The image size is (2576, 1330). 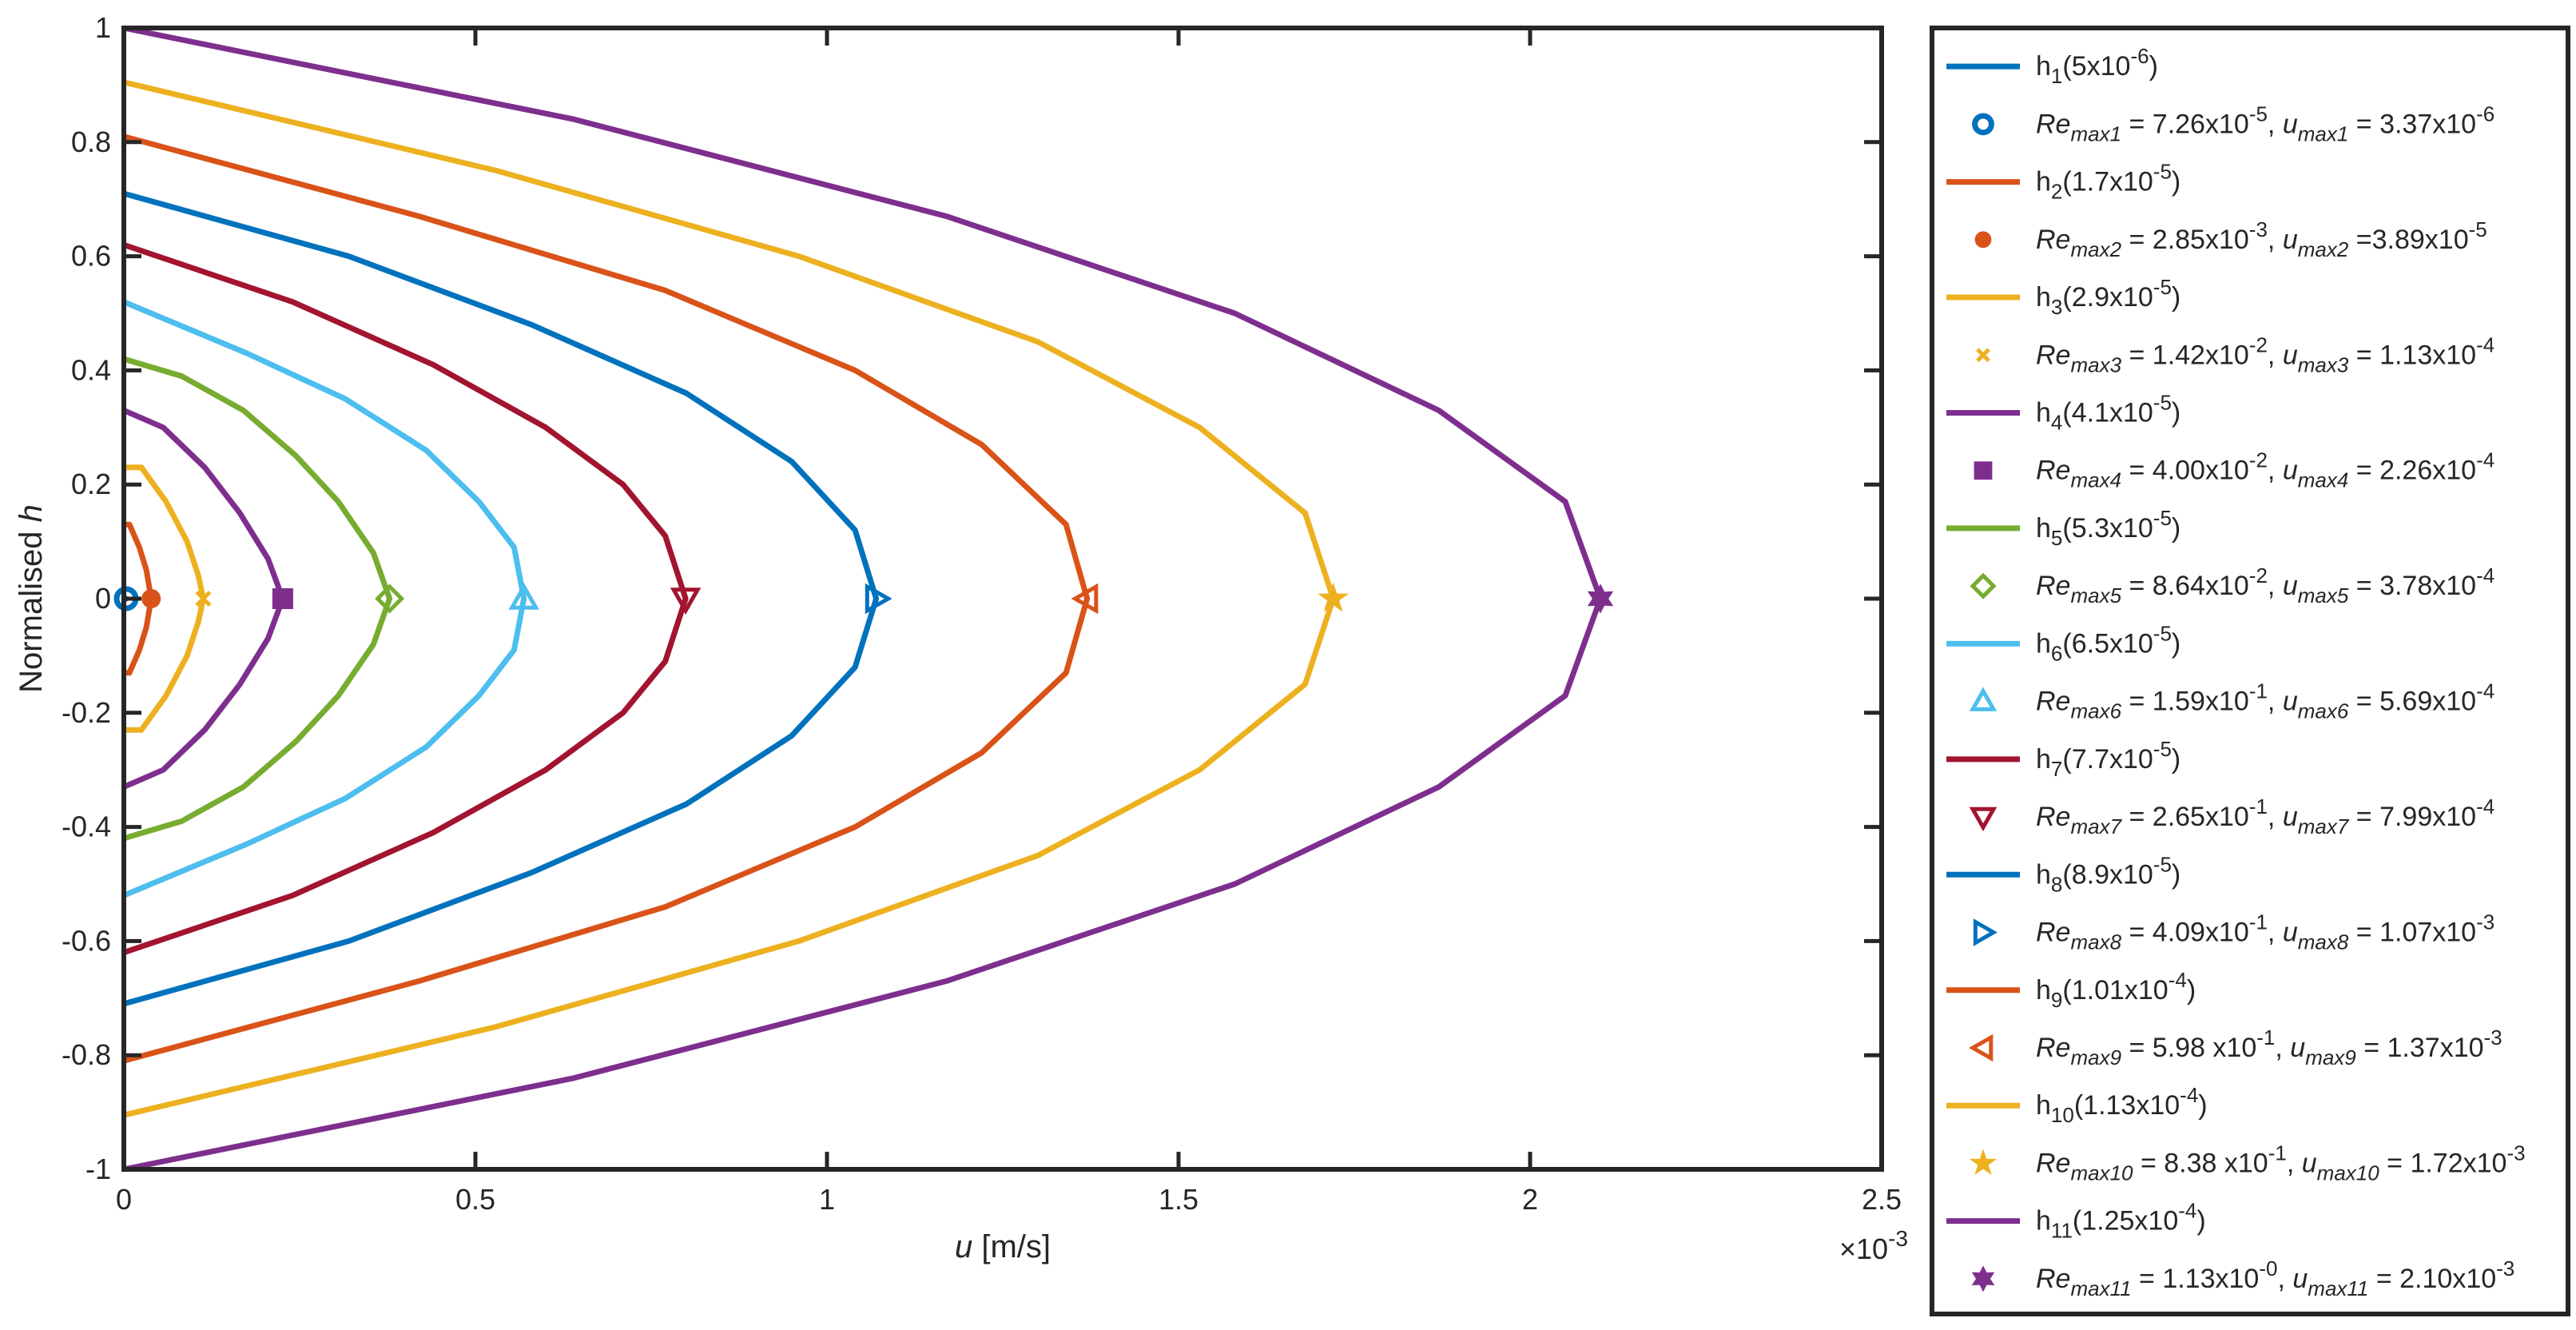 I want to click on series-line-h7, so click(x=405, y=598).